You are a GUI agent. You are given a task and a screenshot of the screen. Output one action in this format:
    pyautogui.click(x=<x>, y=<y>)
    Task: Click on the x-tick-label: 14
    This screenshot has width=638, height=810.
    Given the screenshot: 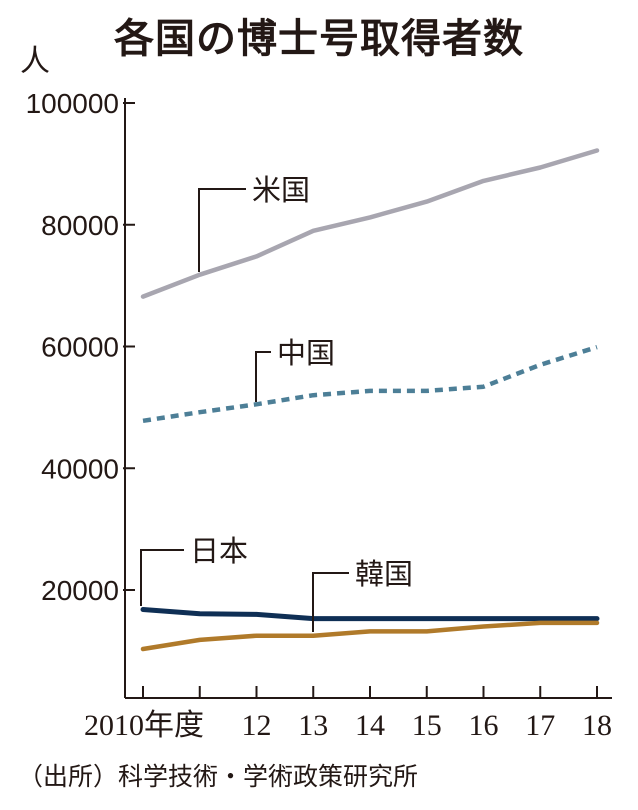 What is the action you would take?
    pyautogui.click(x=370, y=725)
    